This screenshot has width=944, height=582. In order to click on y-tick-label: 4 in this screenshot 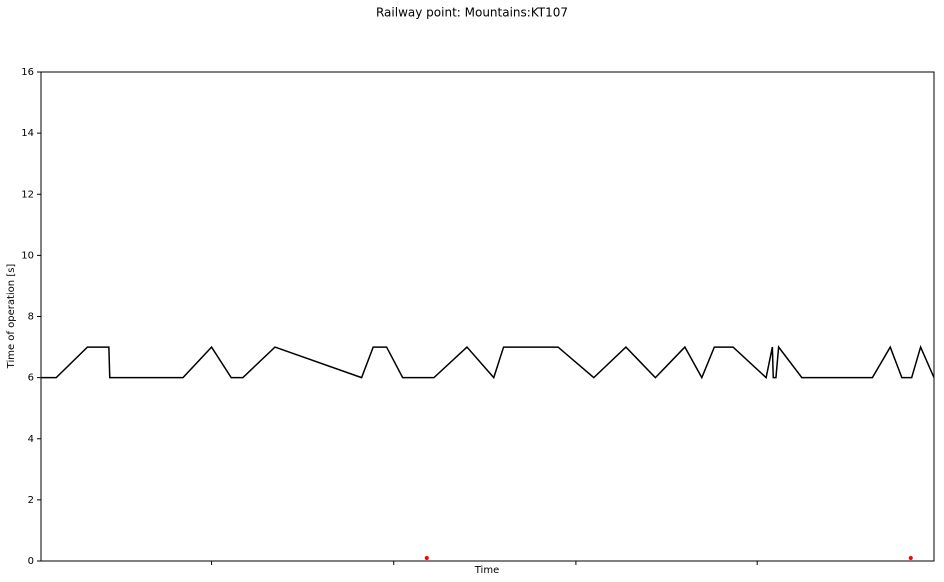, I will do `click(31, 439)`.